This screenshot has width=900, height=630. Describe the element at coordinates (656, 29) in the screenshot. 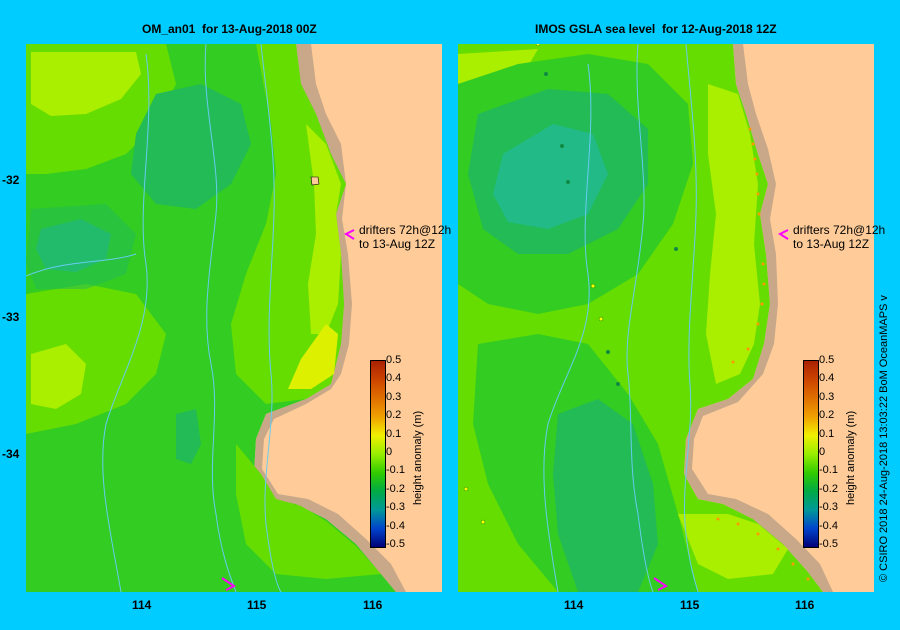

I see `right-panel-title: IMOS GSLA sea level for 12-Aug-2018 12Z` at that location.